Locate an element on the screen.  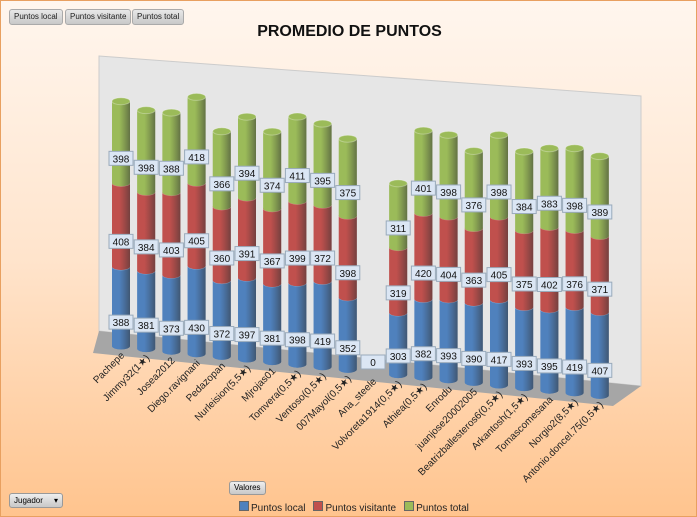
data-label: 390 is located at coordinates (473, 359).